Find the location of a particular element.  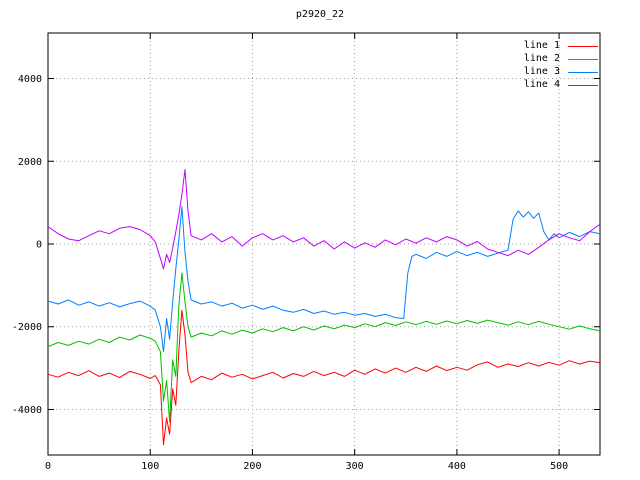

x-tick-label: 100 is located at coordinates (150, 466).